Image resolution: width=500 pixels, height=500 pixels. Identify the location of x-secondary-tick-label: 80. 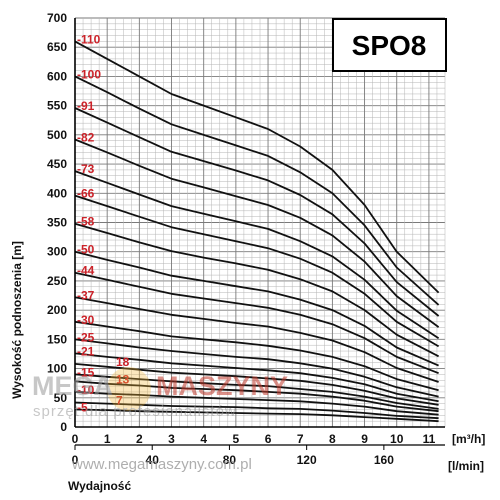
(230, 460).